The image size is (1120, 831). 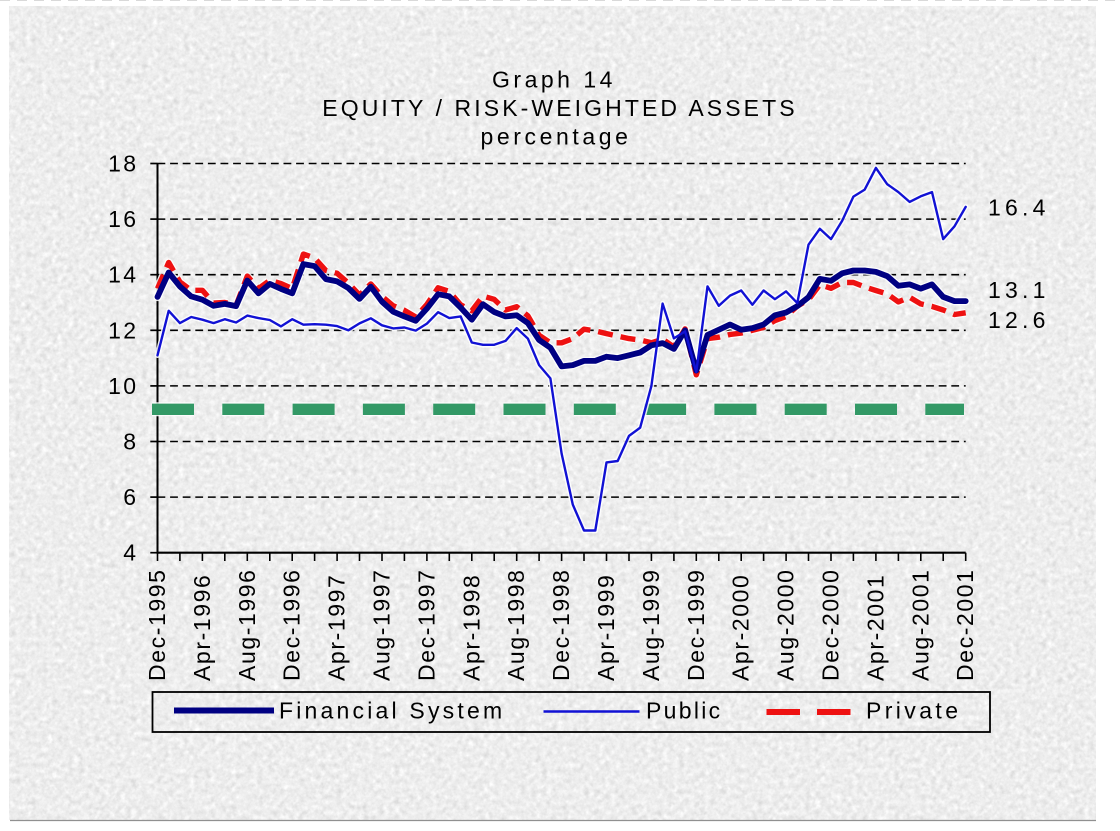 What do you see at coordinates (123, 275) in the screenshot?
I see `svg-text: 14` at bounding box center [123, 275].